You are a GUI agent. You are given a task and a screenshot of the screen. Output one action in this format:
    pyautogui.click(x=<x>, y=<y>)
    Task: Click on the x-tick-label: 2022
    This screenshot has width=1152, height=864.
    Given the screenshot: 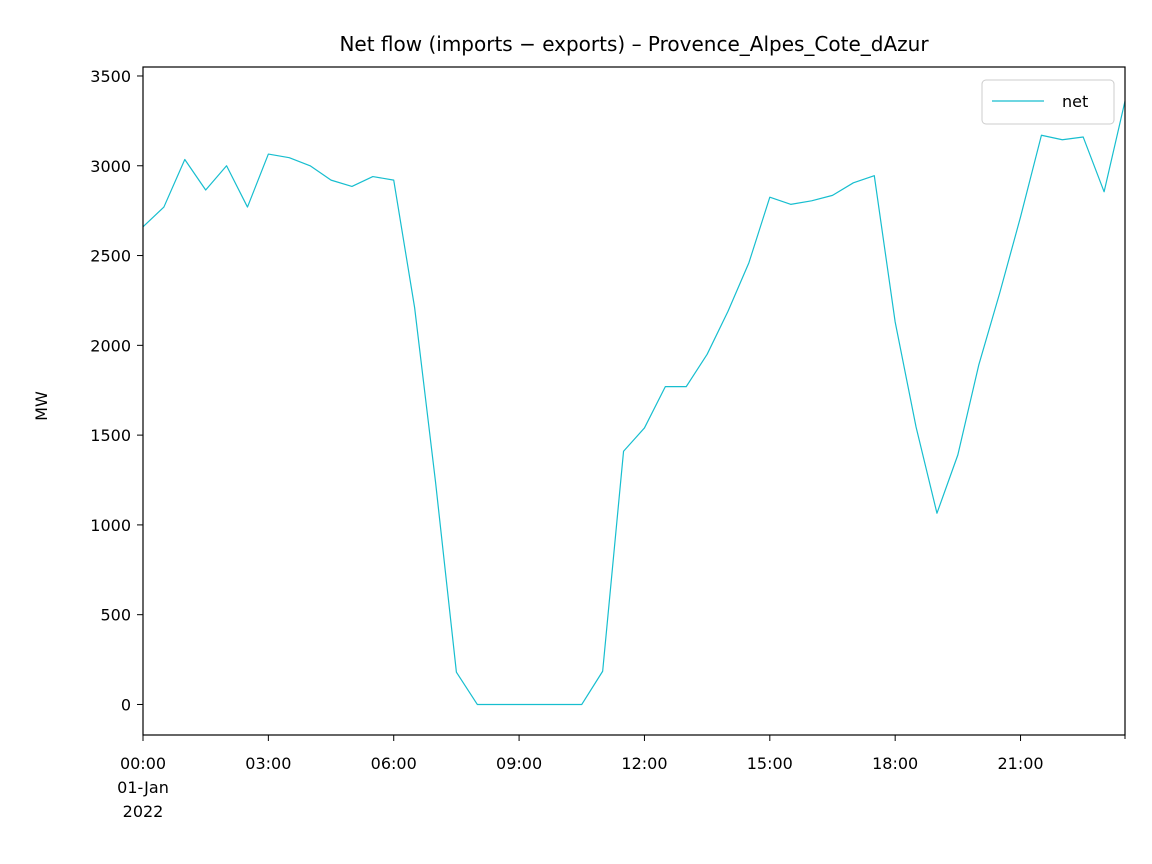 What is the action you would take?
    pyautogui.click(x=143, y=811)
    